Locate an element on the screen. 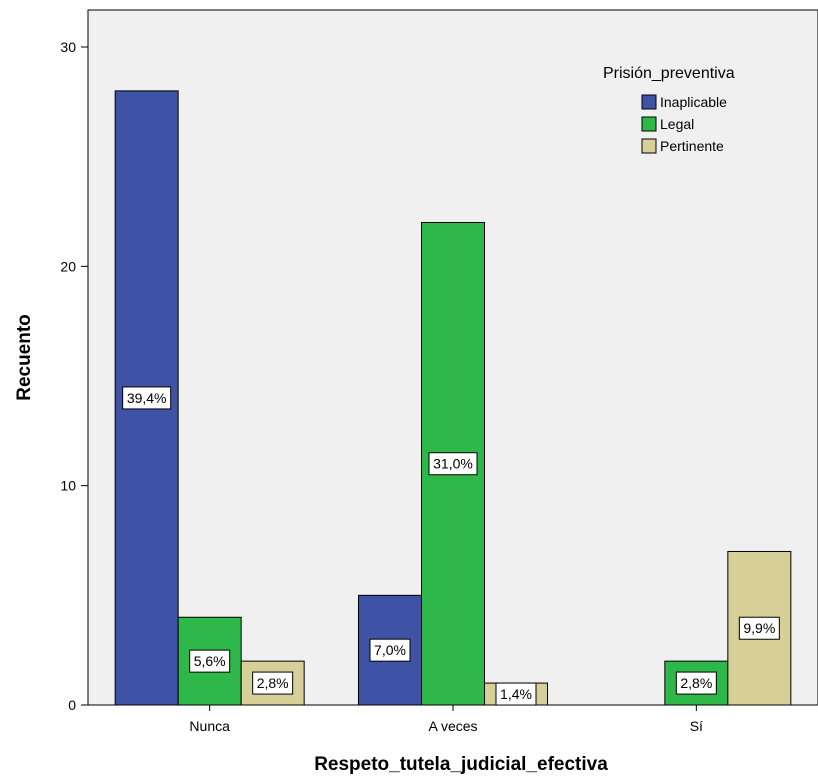 This screenshot has height=778, width=818. legend-title: Prisión_preventiva is located at coordinates (669, 73).